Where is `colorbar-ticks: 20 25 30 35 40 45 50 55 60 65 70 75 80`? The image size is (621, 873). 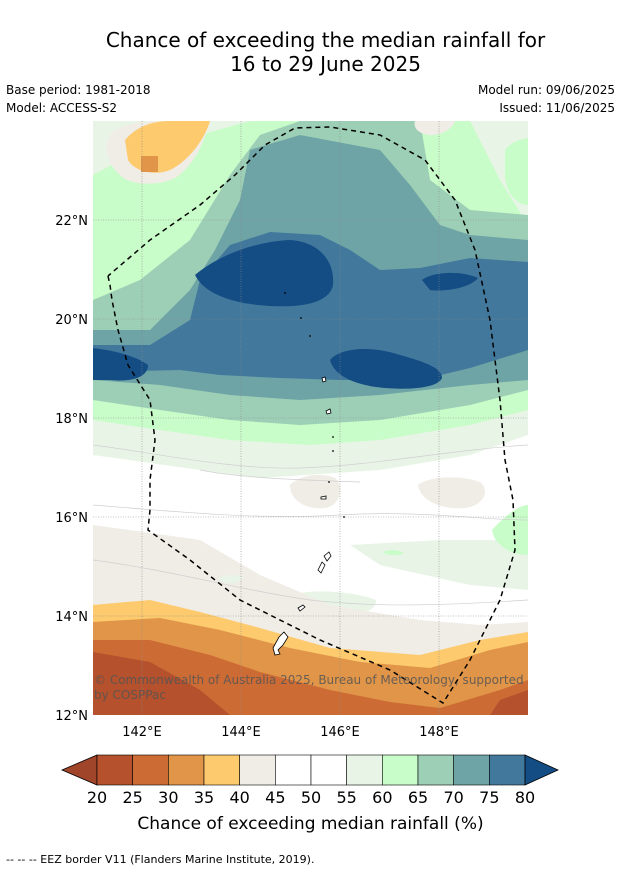 colorbar-ticks: 20 25 30 35 40 45 50 55 60 65 70 75 80 is located at coordinates (311, 797).